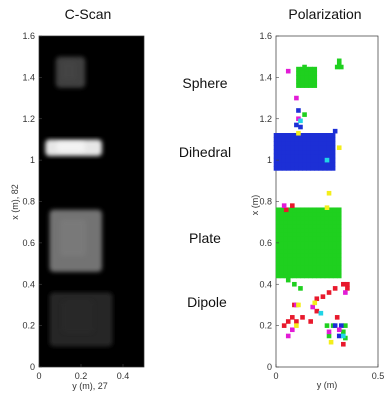  I want to click on cscan-x-tick-label: 0, so click(38, 376).